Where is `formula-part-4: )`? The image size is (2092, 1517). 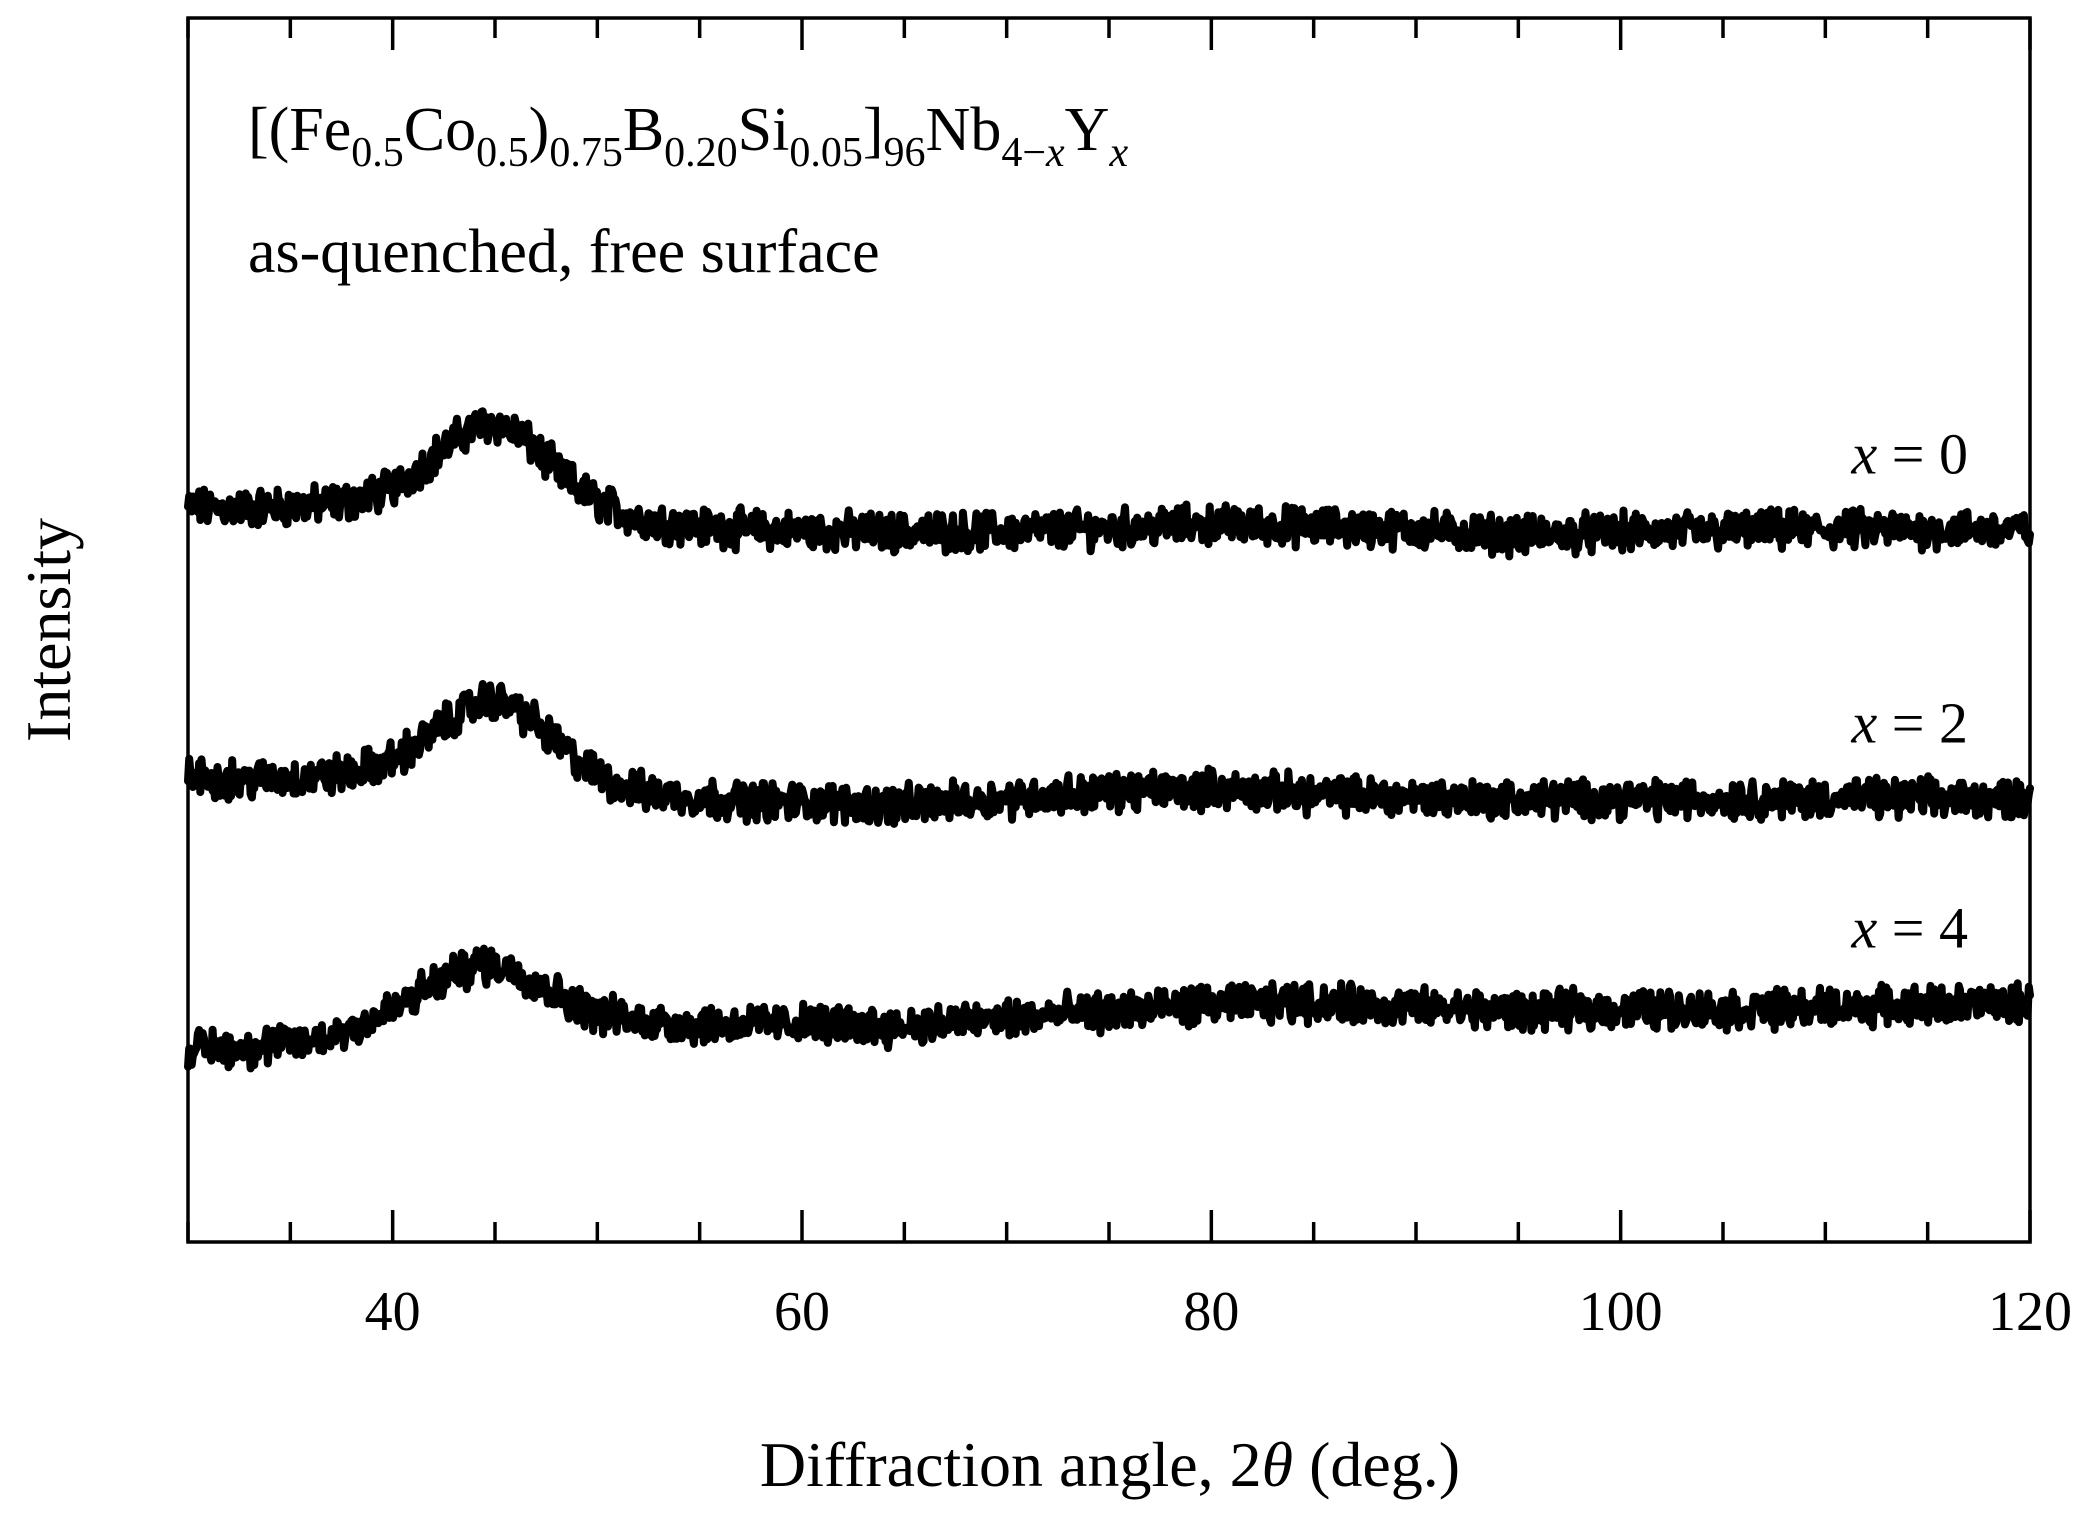
formula-part-4: ) is located at coordinates (539, 130).